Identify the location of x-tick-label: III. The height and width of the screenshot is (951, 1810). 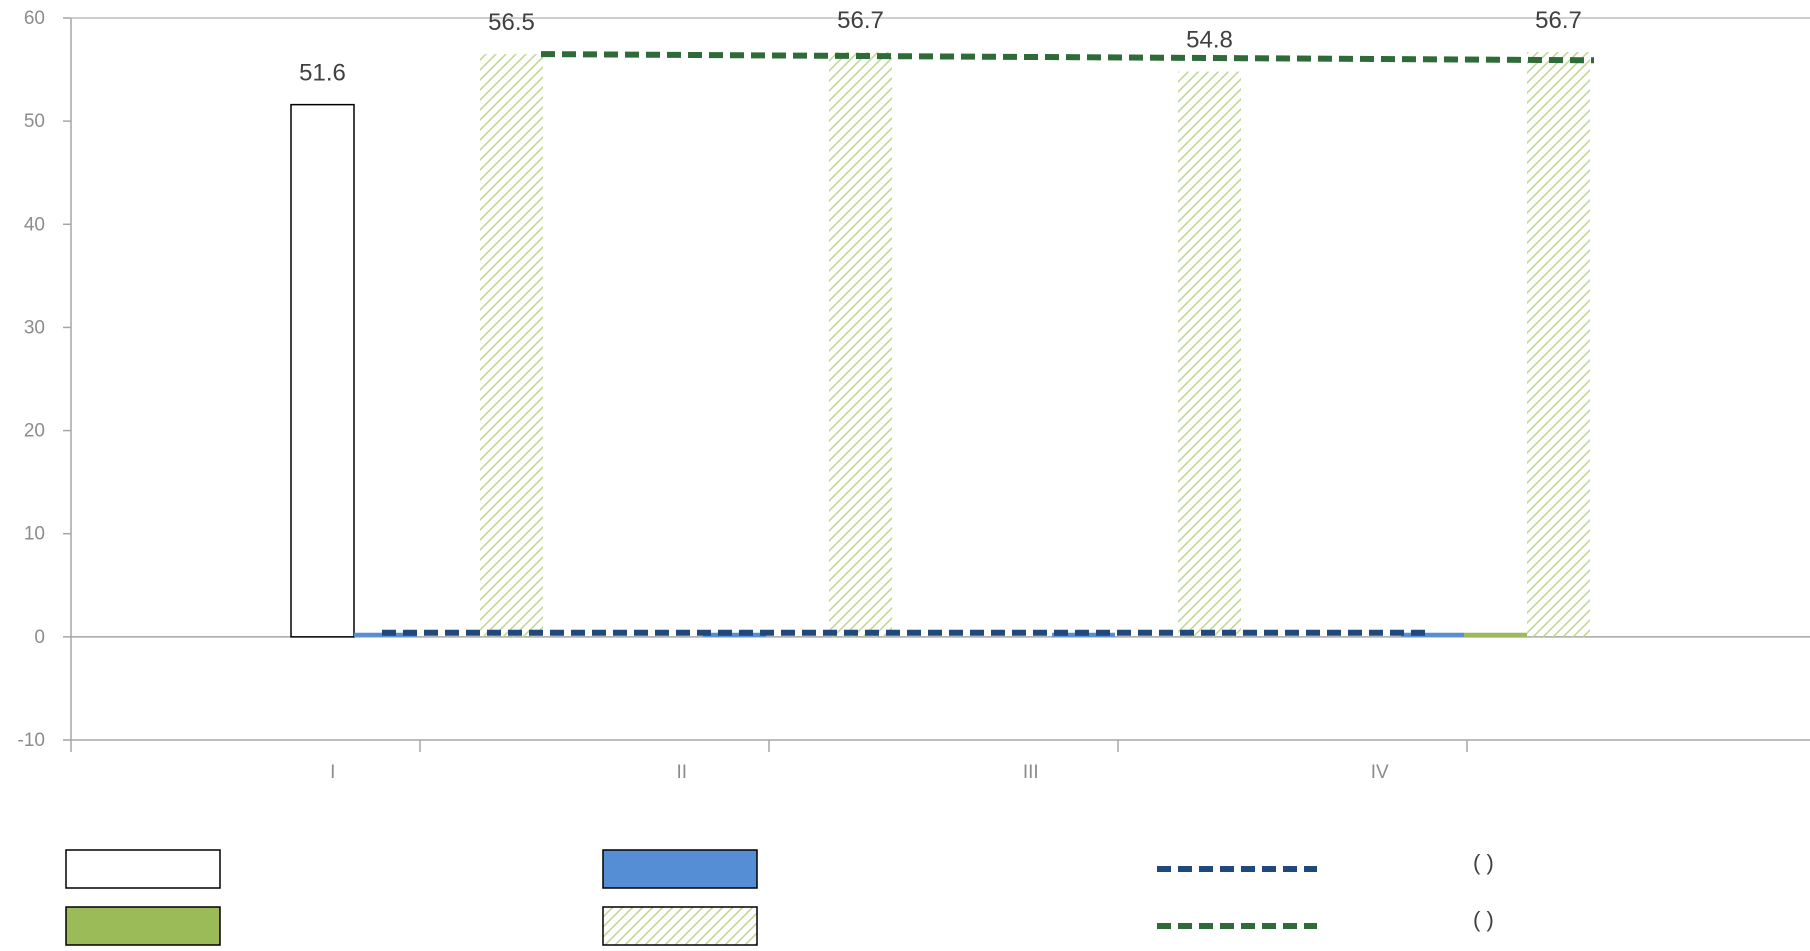
(1031, 772).